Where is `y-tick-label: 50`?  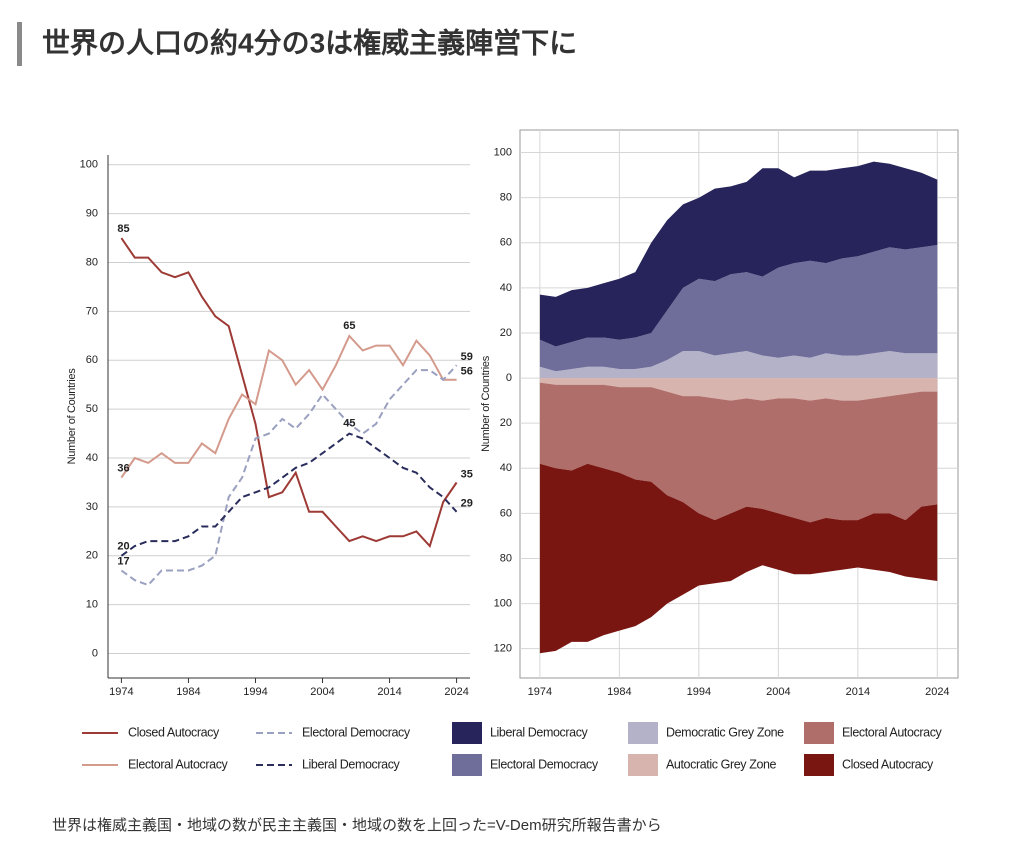 y-tick-label: 50 is located at coordinates (92, 409).